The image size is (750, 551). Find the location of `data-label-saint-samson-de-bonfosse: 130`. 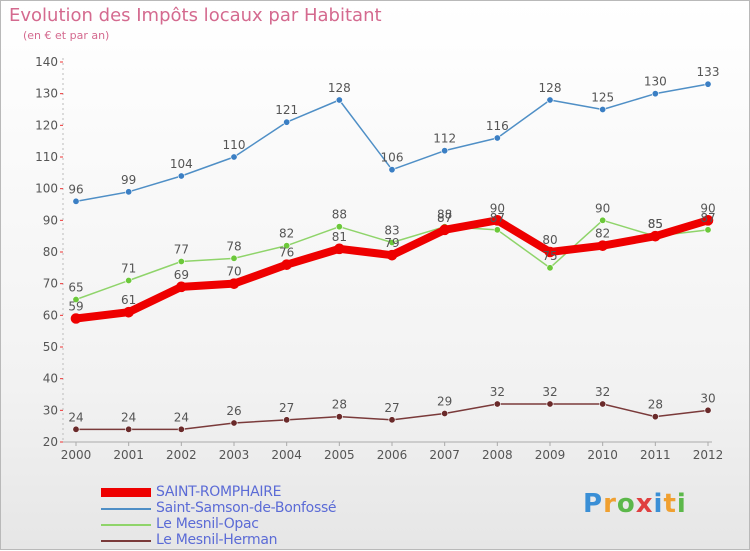

data-label-saint-samson-de-bonfosse: 130 is located at coordinates (655, 82).